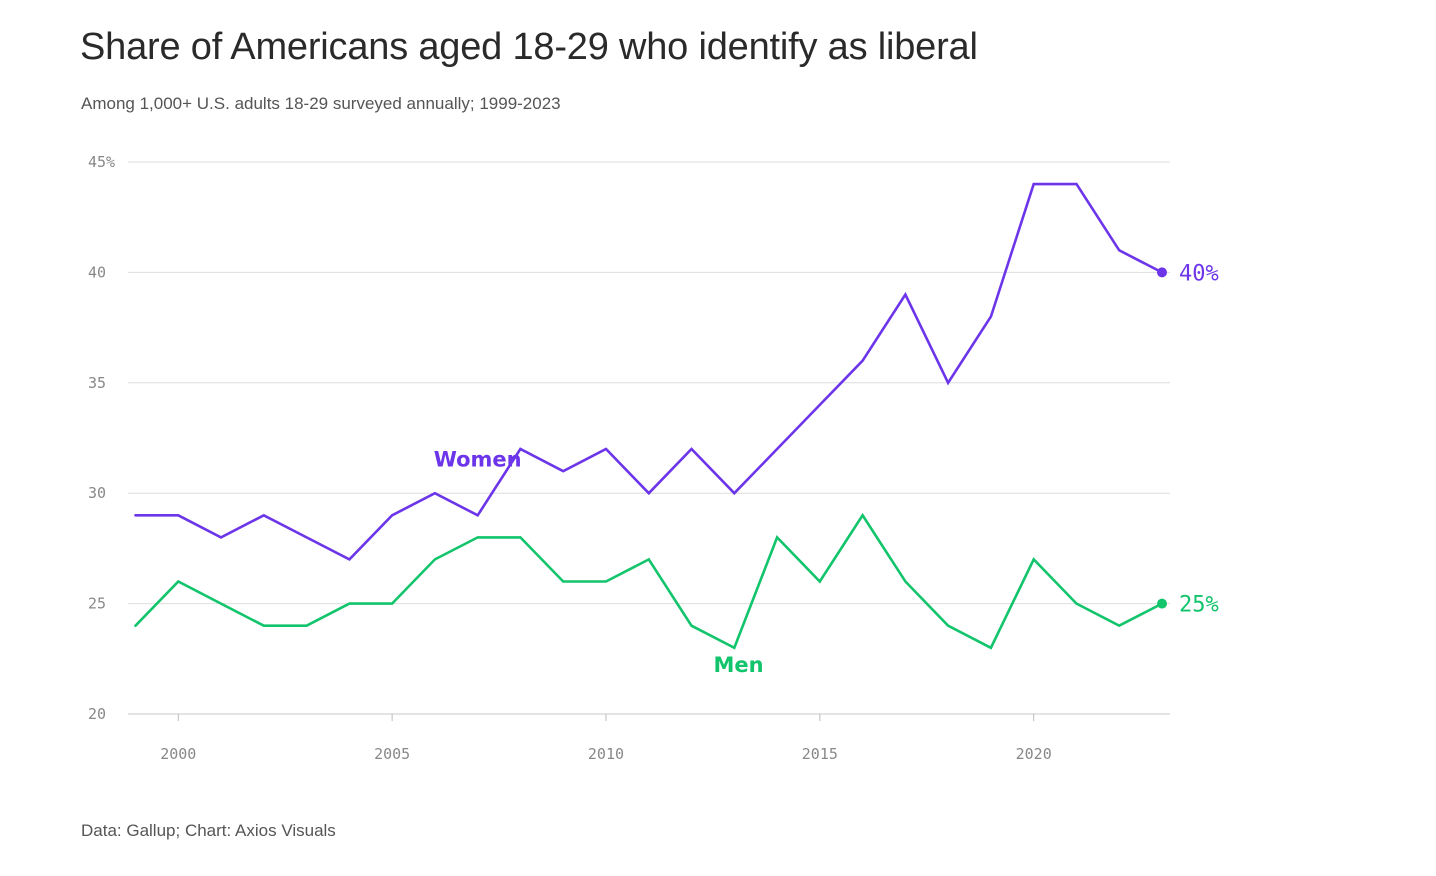 The width and height of the screenshot is (1436, 876). I want to click on x-tick-label: 2010, so click(606, 754).